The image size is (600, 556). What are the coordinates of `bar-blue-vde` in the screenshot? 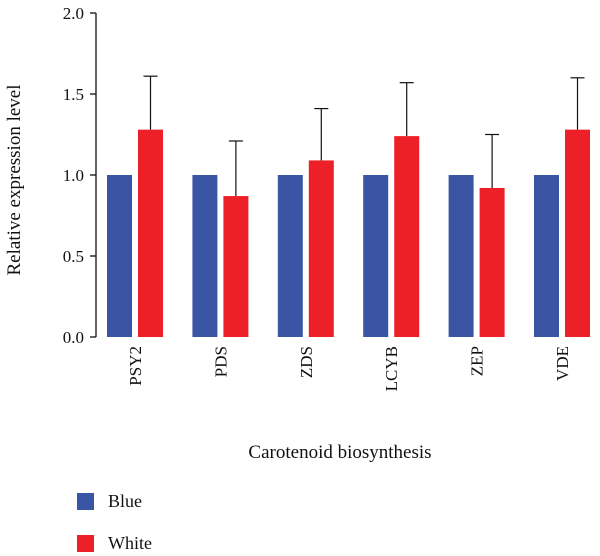 It's located at (546, 256).